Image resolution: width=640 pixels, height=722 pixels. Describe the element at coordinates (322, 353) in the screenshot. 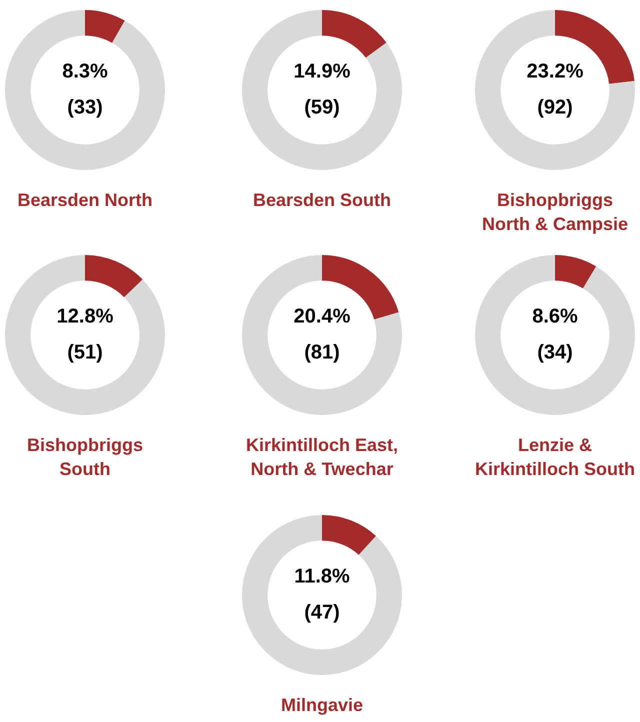

I see `text: (81)` at that location.